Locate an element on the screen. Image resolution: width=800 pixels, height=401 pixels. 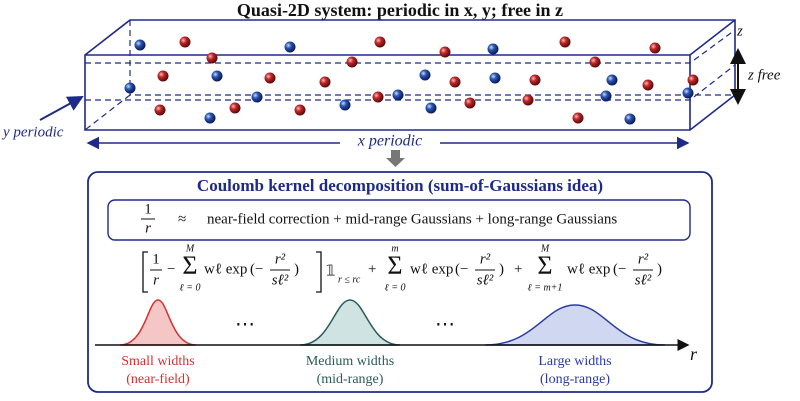
y-arrow is located at coordinates (61, 108).